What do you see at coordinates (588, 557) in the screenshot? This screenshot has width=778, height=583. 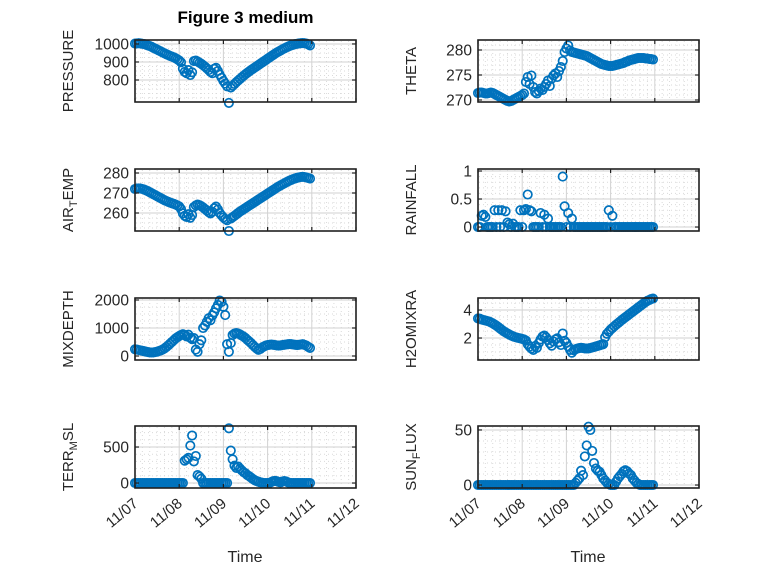 I see `x-axis-label-right: Time` at bounding box center [588, 557].